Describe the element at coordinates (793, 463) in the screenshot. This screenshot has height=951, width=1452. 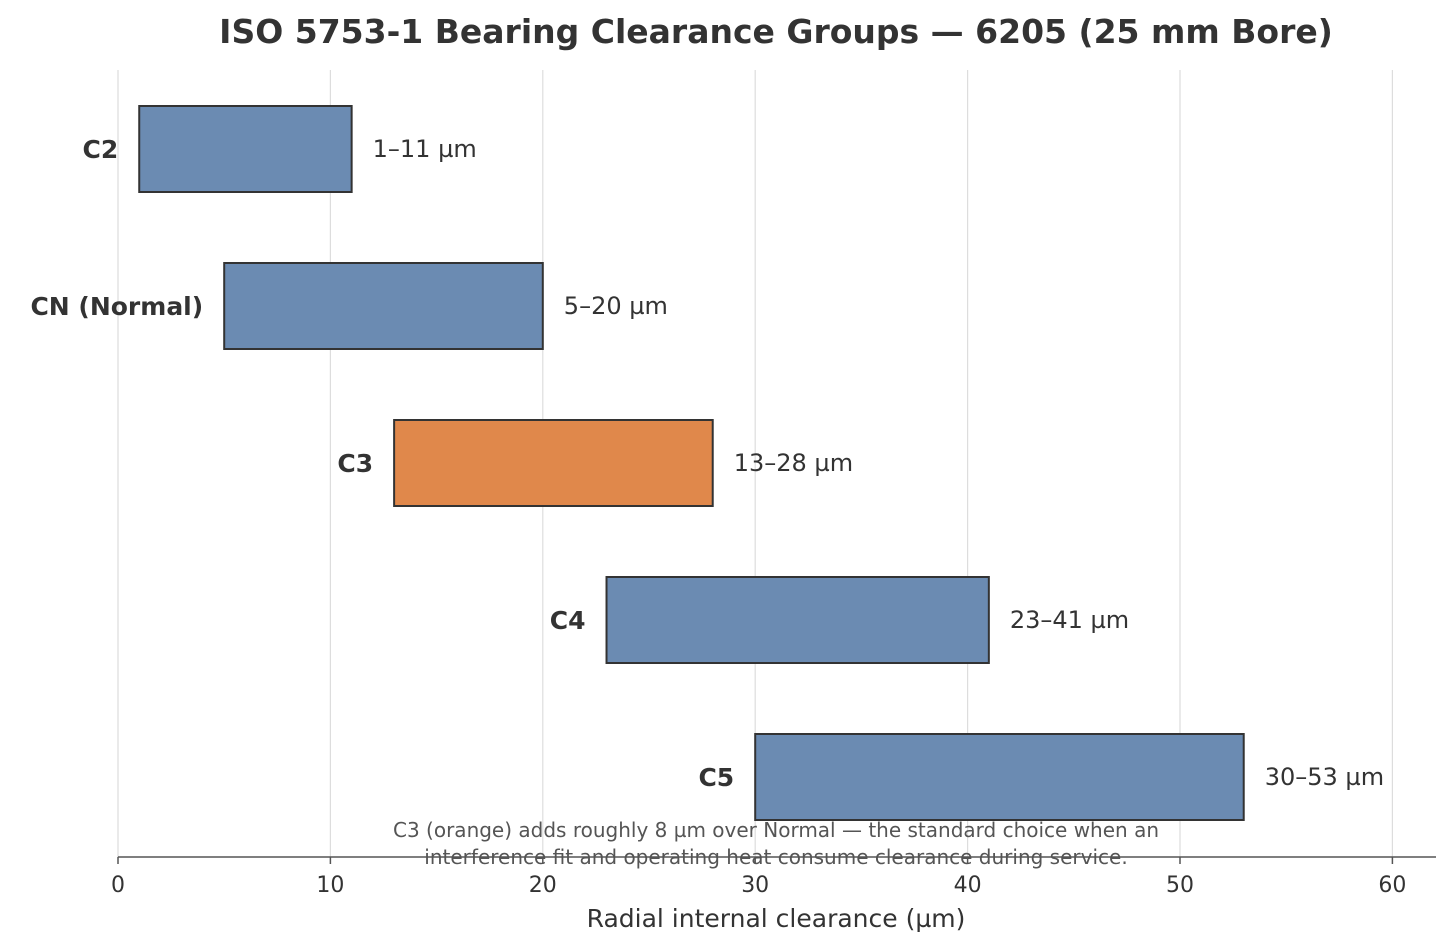
I see `range-label-2: 13–28 µm` at that location.